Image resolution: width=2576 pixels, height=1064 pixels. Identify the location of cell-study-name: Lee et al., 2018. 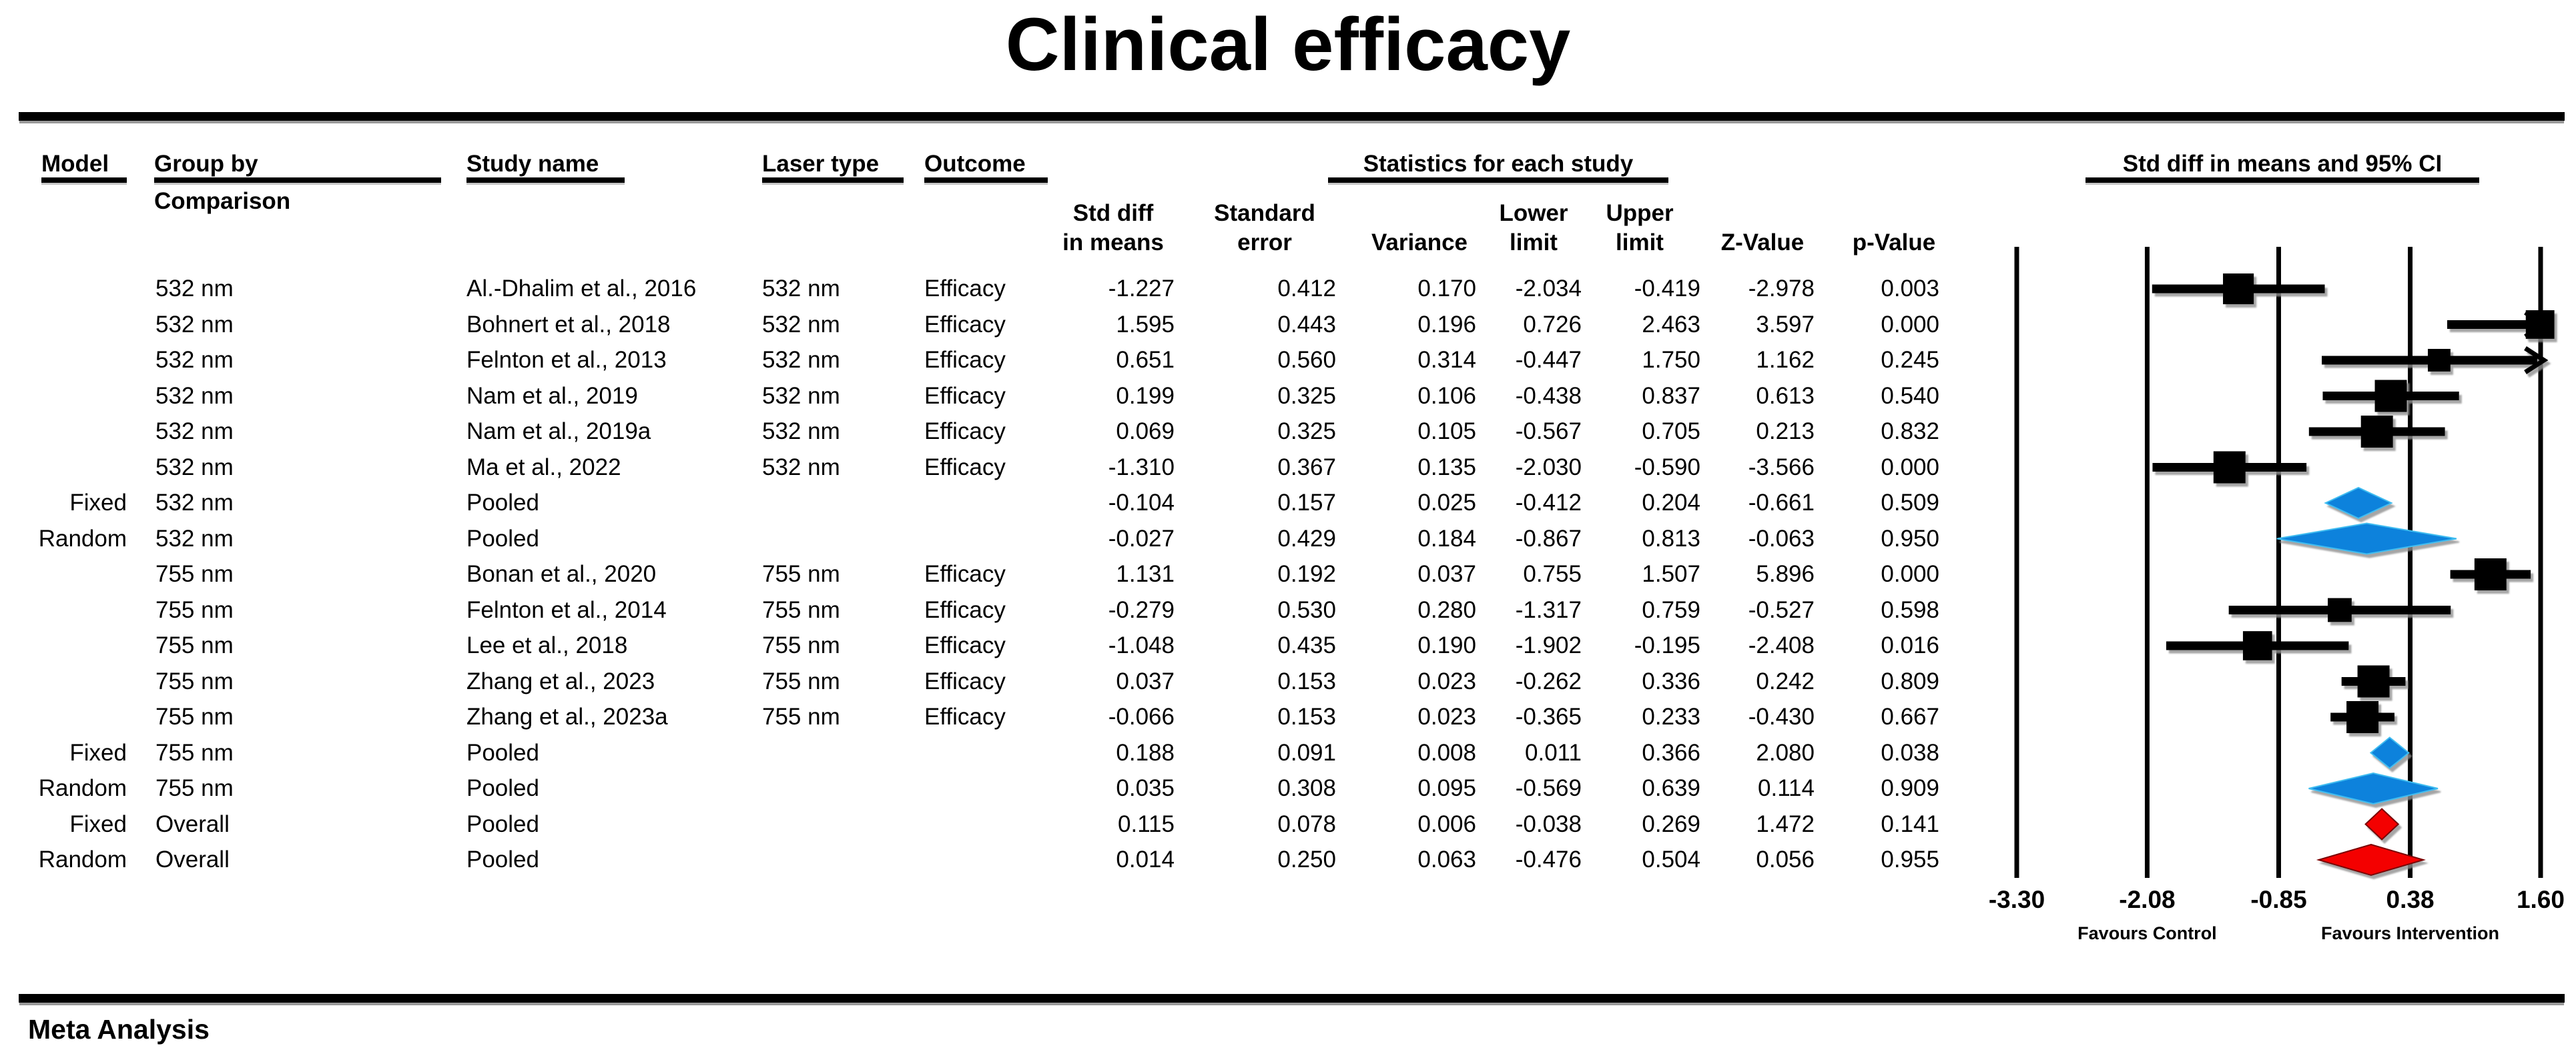
(547, 645).